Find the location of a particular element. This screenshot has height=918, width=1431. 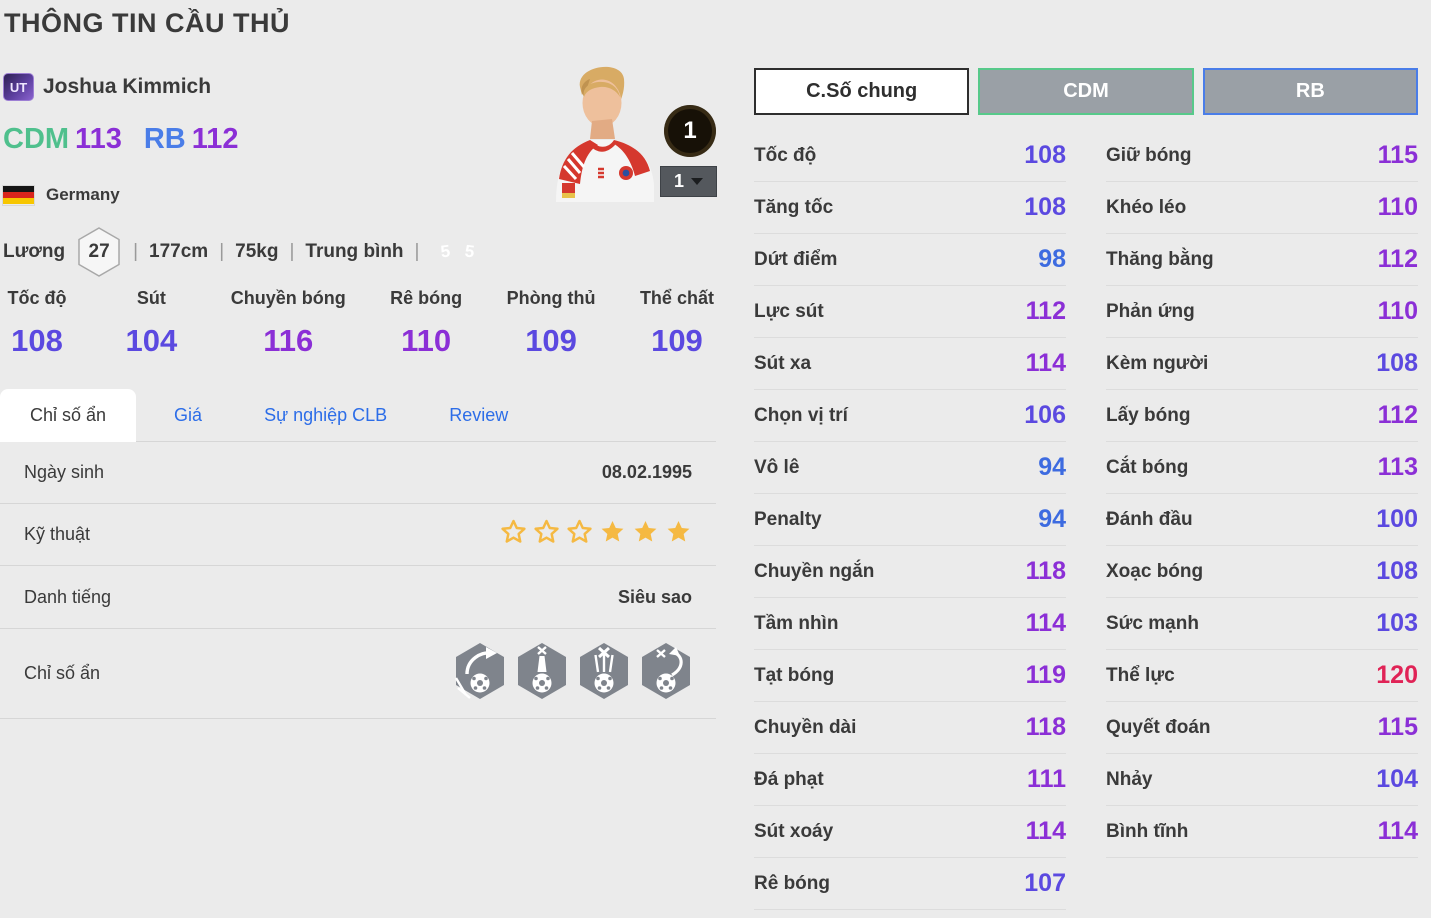

tab-bar: Chỉ số ẩn Giá Sự nghiệp CLB Review is located at coordinates (358, 415).